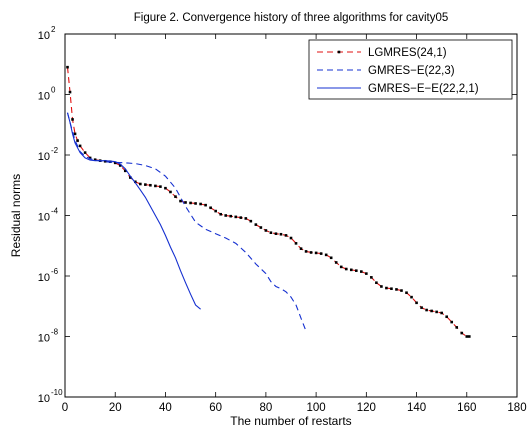 This screenshot has width=532, height=430. What do you see at coordinates (416, 408) in the screenshot?
I see `x-tick-label: 140` at bounding box center [416, 408].